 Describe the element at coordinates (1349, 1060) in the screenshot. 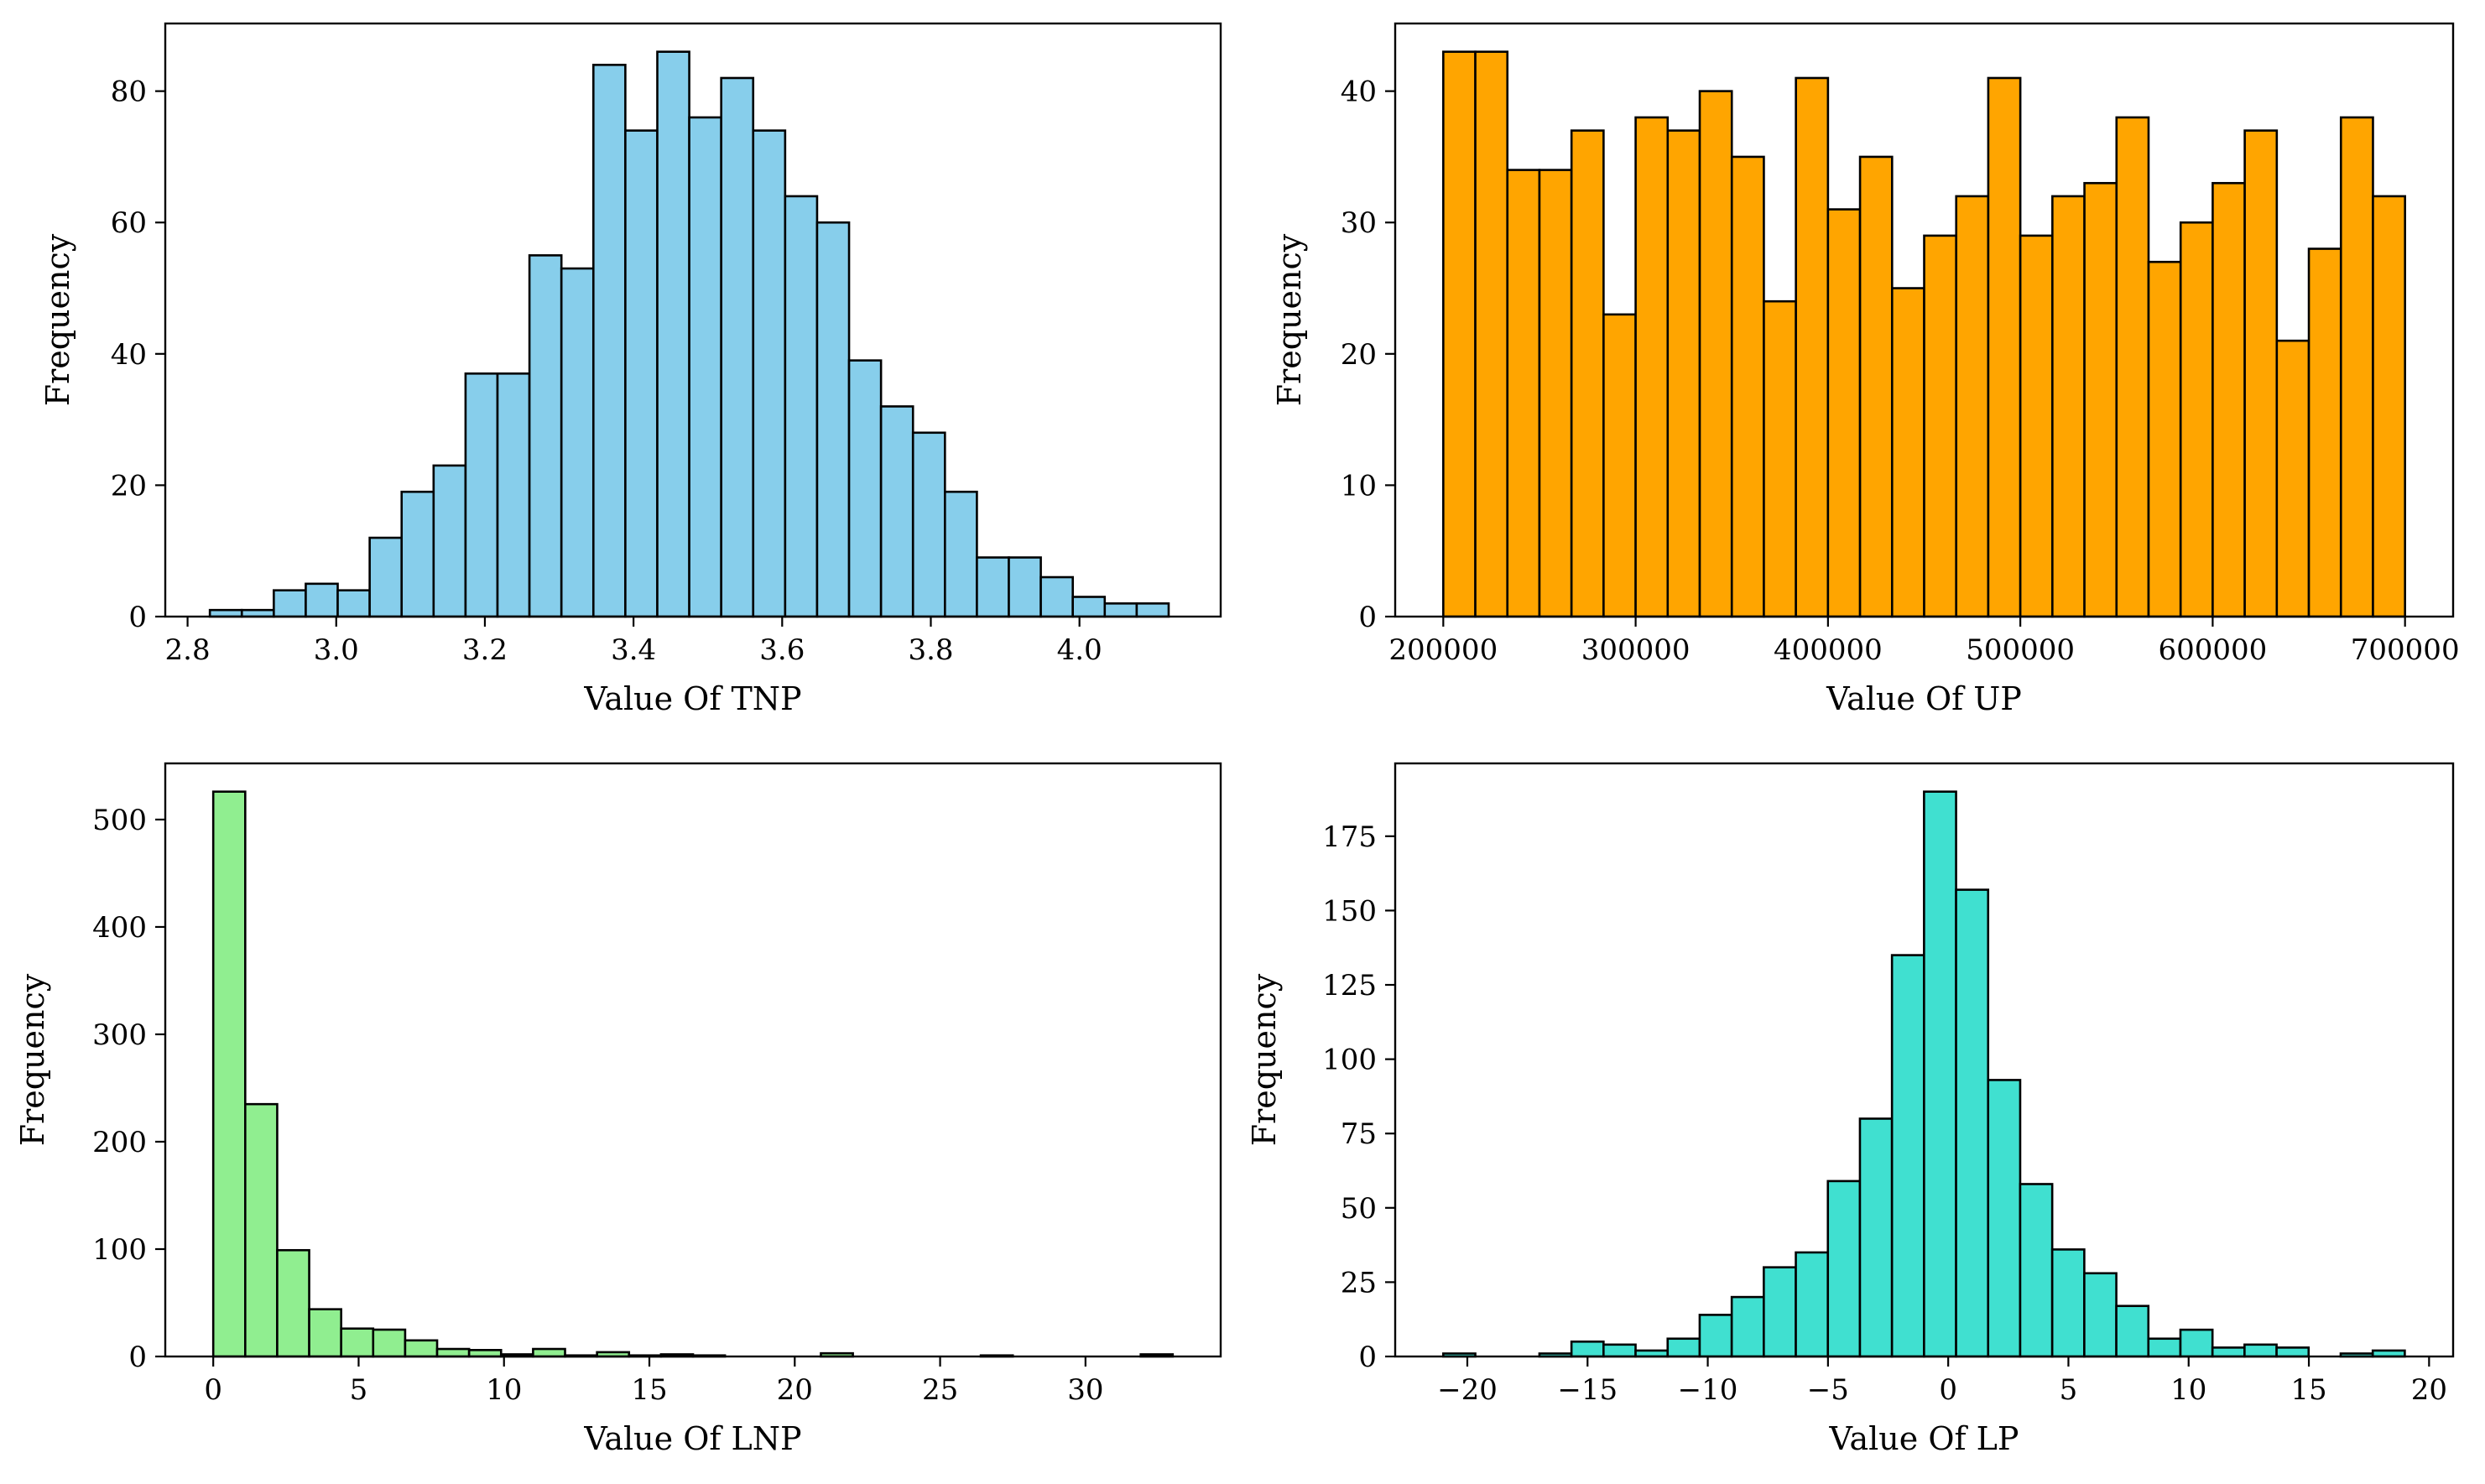

I see `lp-y-tick-label: 100` at that location.